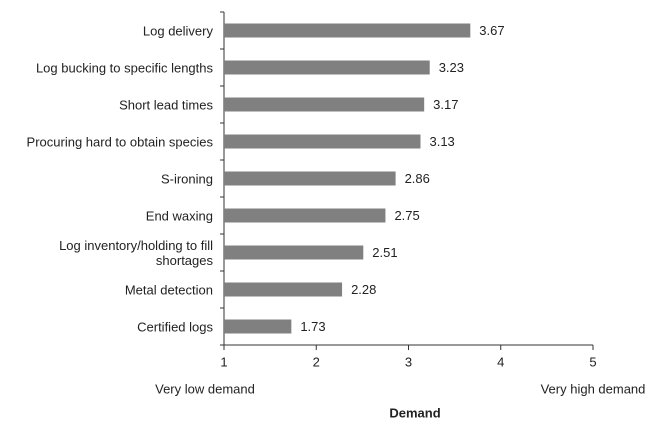 This screenshot has height=423, width=650. Describe the element at coordinates (592, 361) in the screenshot. I see `x-tick-label: 5` at that location.